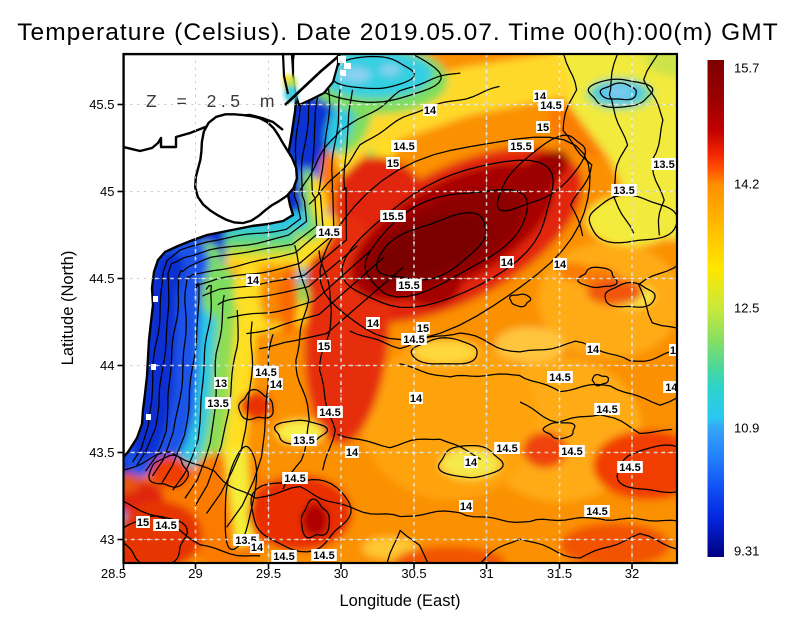  I want to click on svg-text: Longitude (East), so click(399, 601).